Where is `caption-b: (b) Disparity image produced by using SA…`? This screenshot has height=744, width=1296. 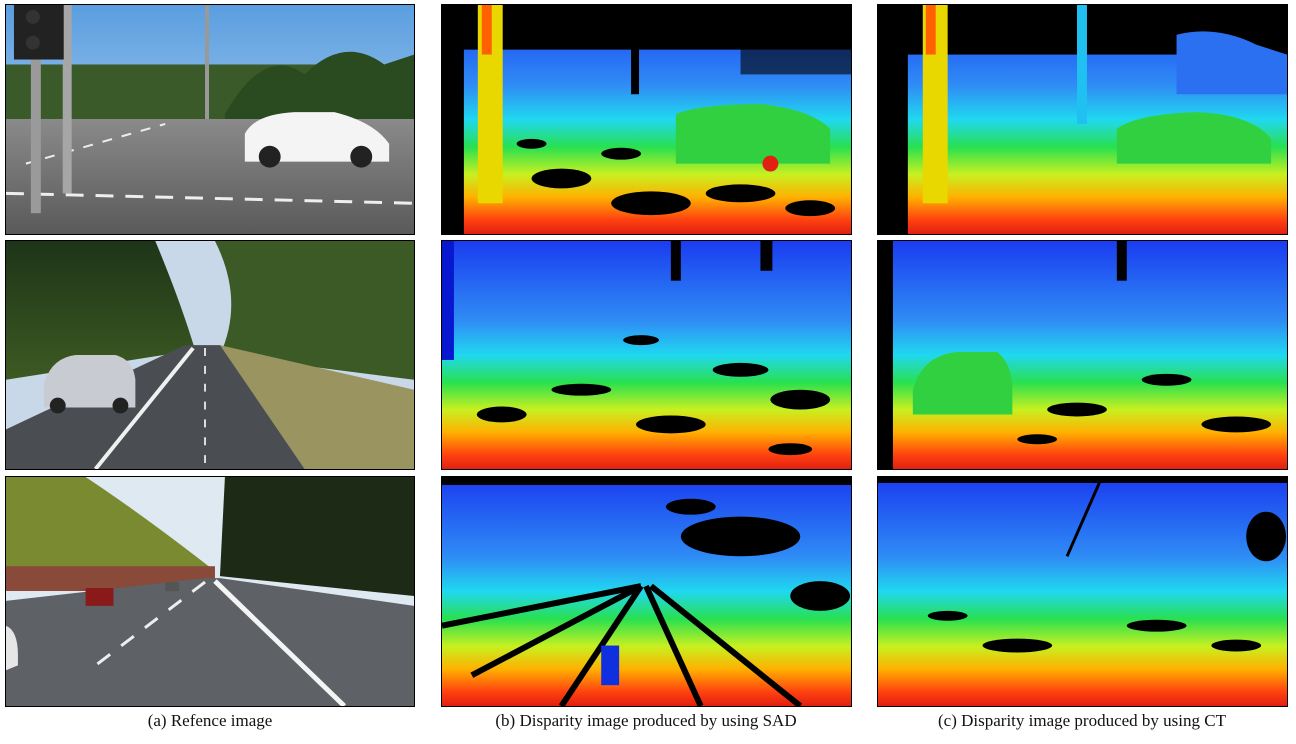 caption-b: (b) Disparity image produced by using SA… is located at coordinates (646, 720).